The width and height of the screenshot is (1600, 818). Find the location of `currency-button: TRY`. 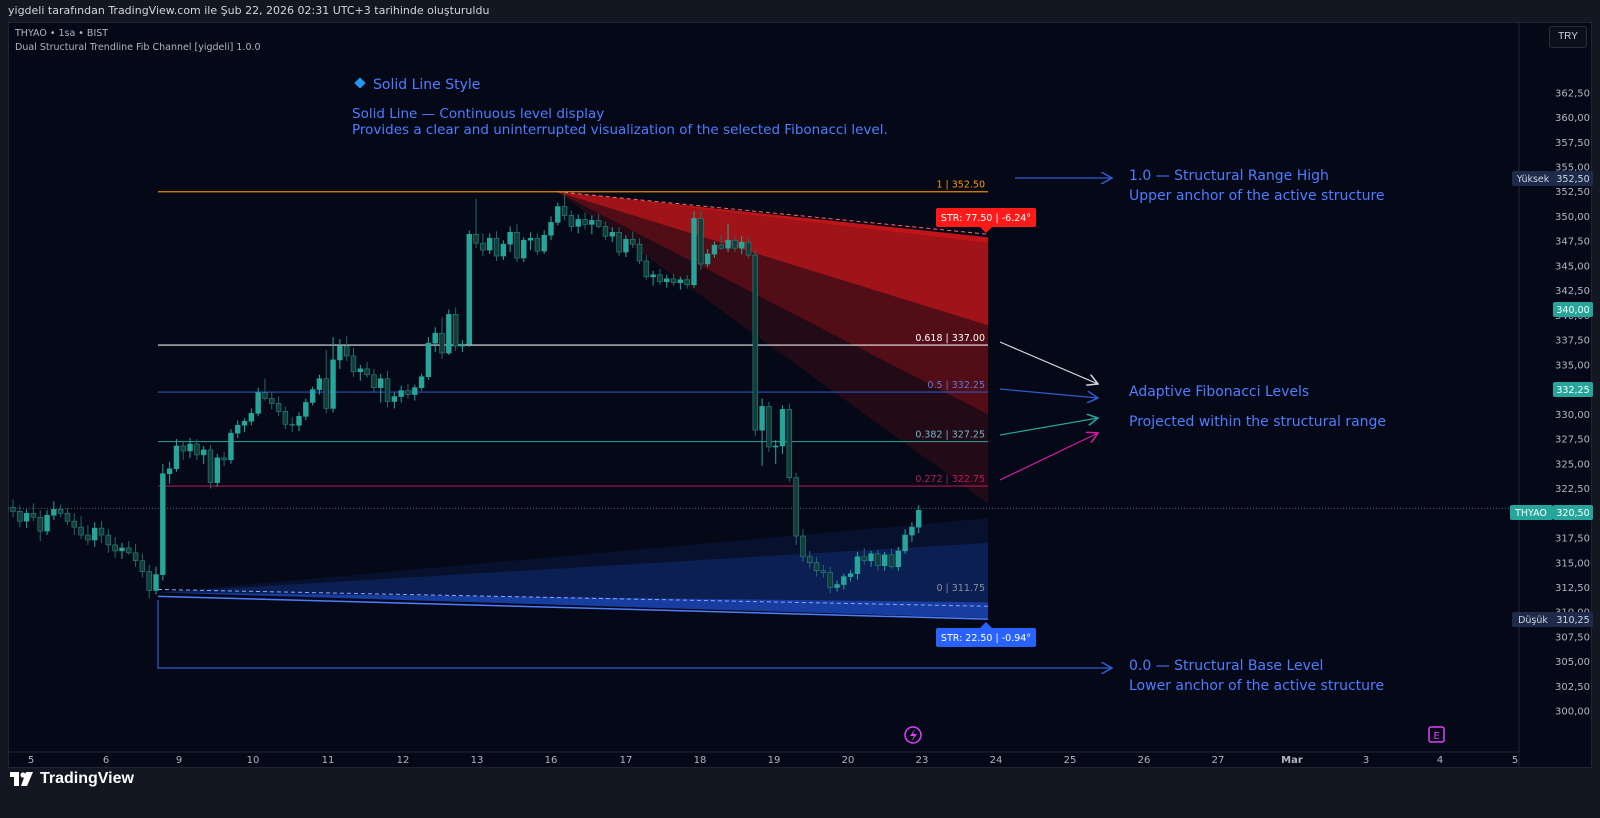

currency-button: TRY is located at coordinates (1568, 37).